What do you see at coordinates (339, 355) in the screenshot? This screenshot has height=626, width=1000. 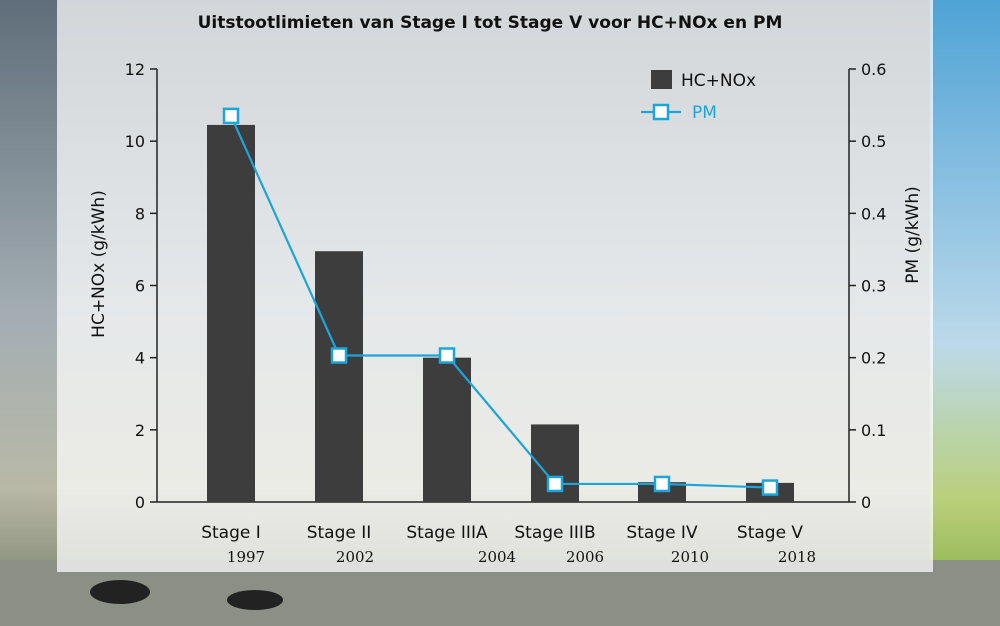 I see `pm-point-stage-ii` at bounding box center [339, 355].